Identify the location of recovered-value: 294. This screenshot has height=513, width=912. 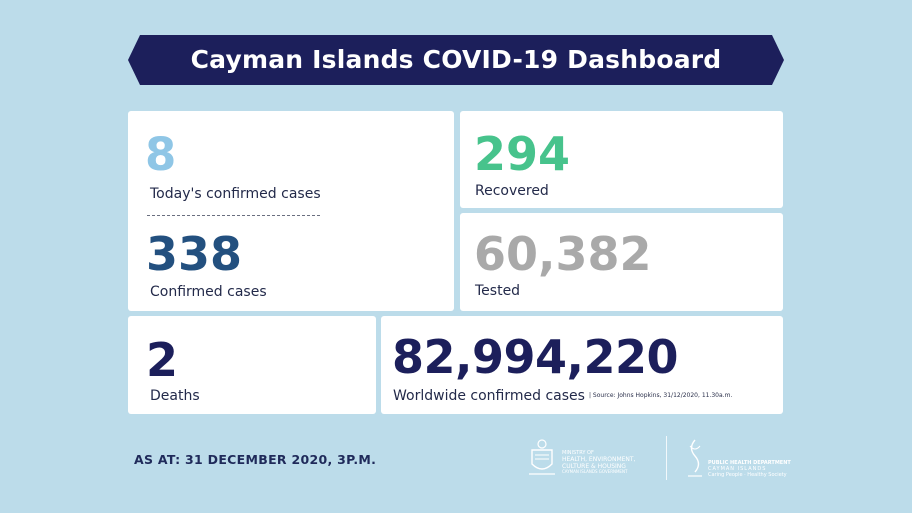
(522, 154).